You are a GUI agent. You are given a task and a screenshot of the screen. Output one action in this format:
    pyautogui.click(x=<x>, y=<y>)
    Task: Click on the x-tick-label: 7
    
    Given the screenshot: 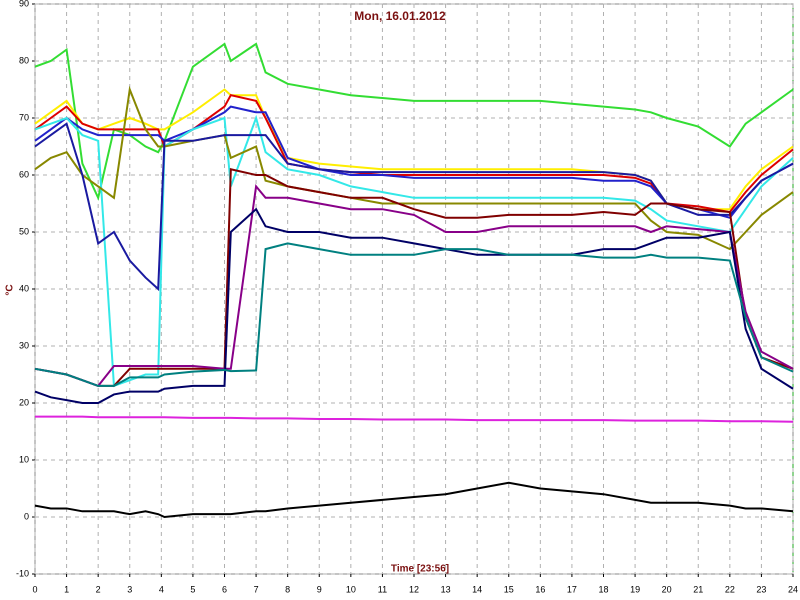 What is the action you would take?
    pyautogui.click(x=256, y=589)
    